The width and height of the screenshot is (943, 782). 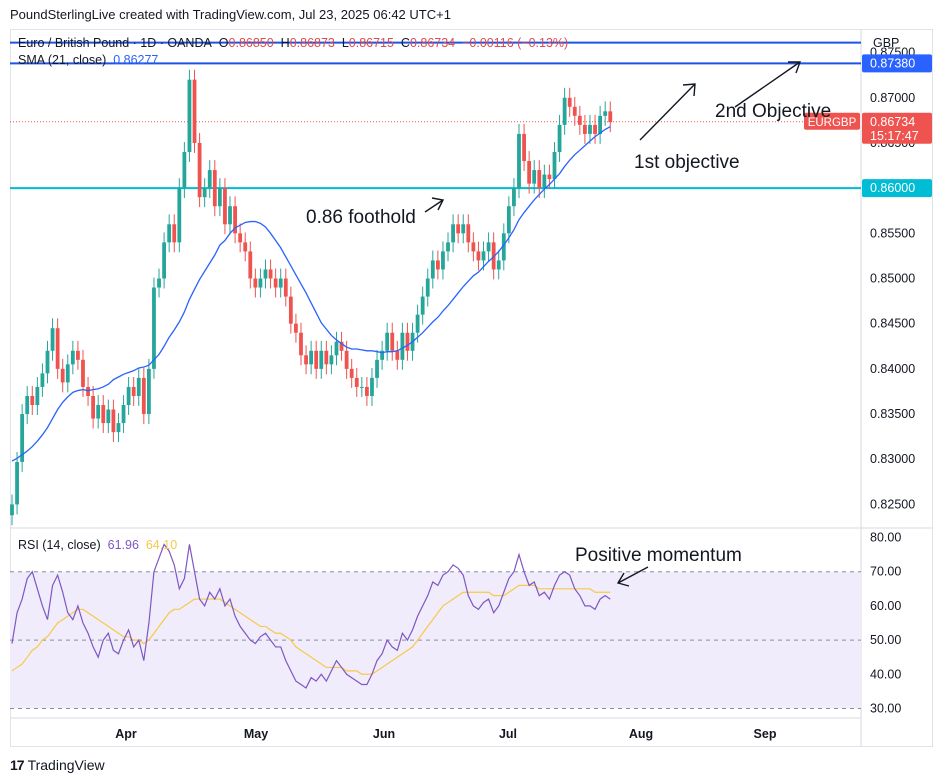 What do you see at coordinates (515, 43) in the screenshot?
I see `change-value: −0.00116 (−0.13%)` at bounding box center [515, 43].